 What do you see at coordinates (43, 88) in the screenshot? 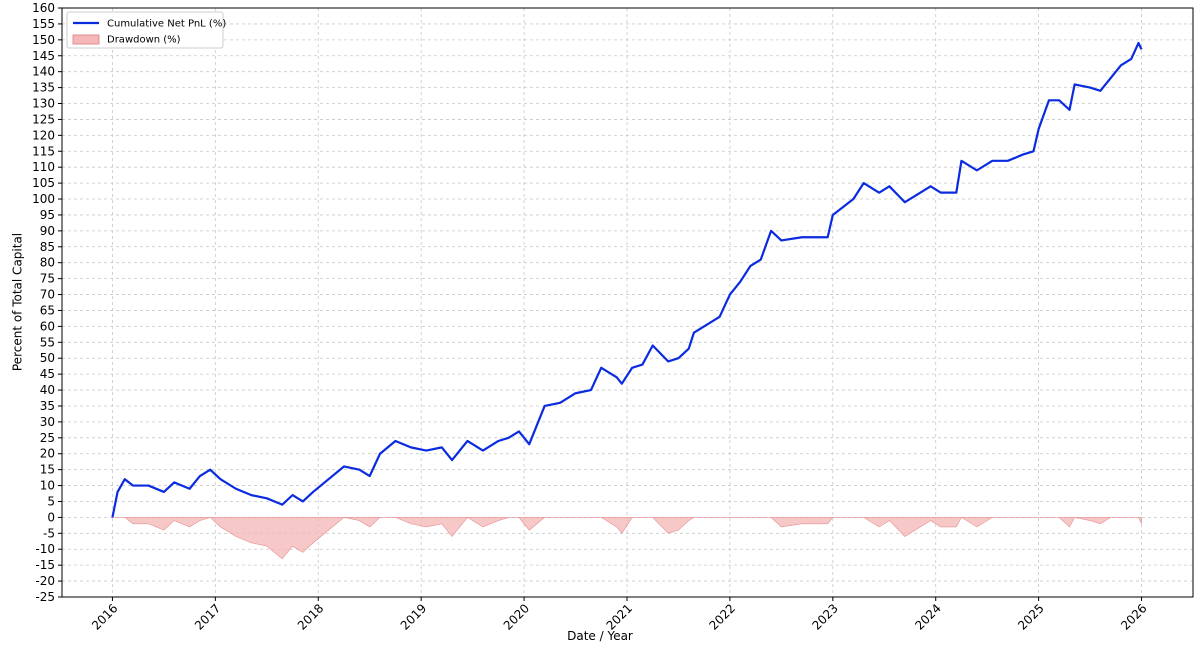
I see `y-tick-label: 135` at bounding box center [43, 88].